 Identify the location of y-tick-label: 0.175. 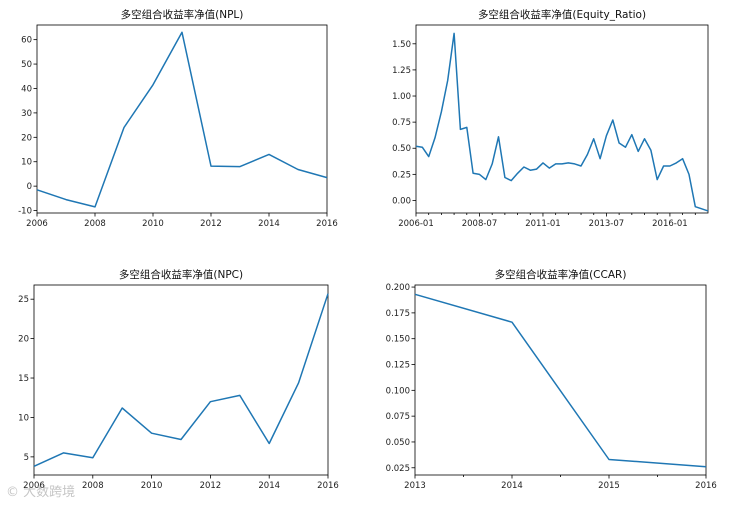
(398, 314).